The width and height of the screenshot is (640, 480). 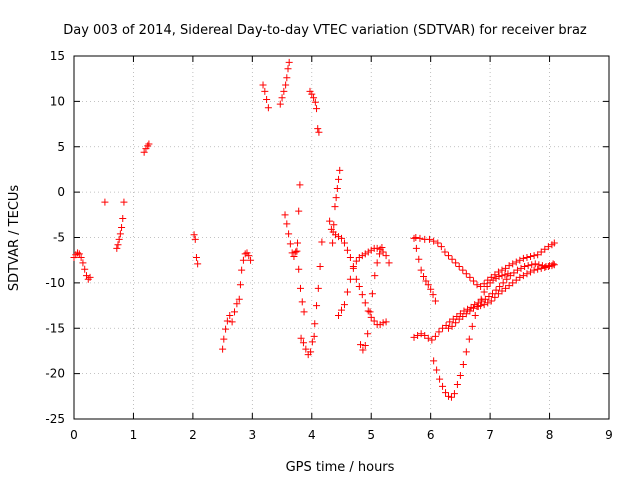 What do you see at coordinates (292, 221) in the screenshot?
I see `series-s09` at bounding box center [292, 221].